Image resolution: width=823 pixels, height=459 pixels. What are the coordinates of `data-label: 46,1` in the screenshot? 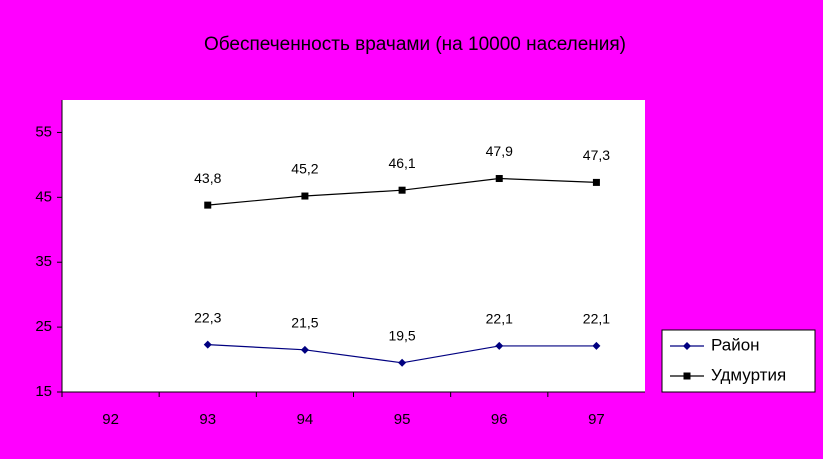 It's located at (401, 163).